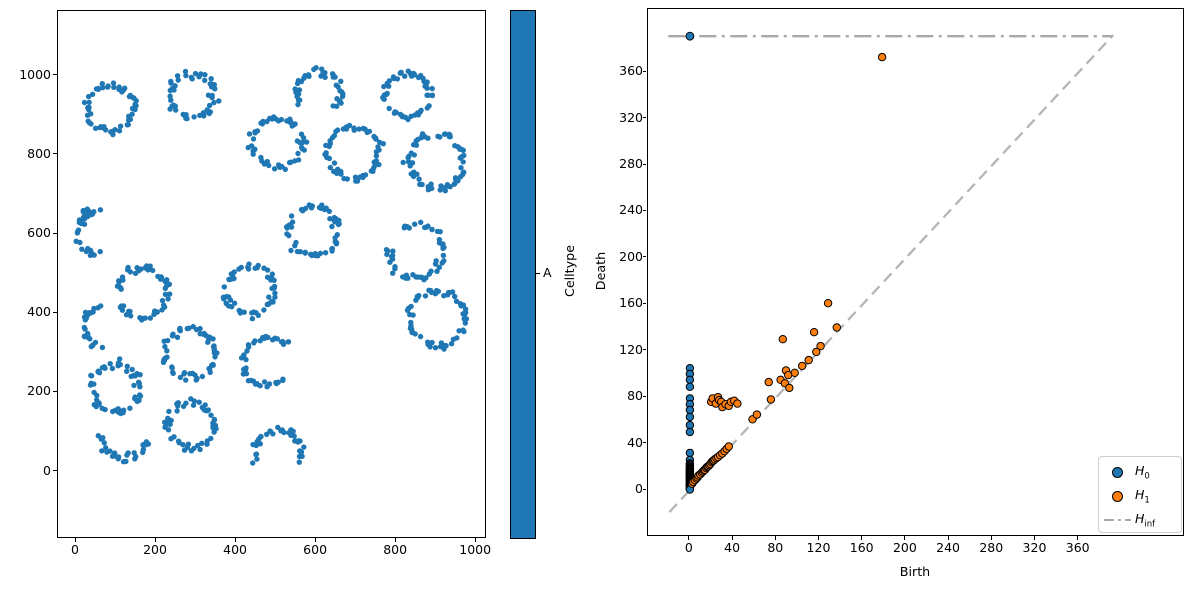 The width and height of the screenshot is (1189, 590). What do you see at coordinates (538, 273) in the screenshot?
I see `colorbar-tick-mark` at bounding box center [538, 273].